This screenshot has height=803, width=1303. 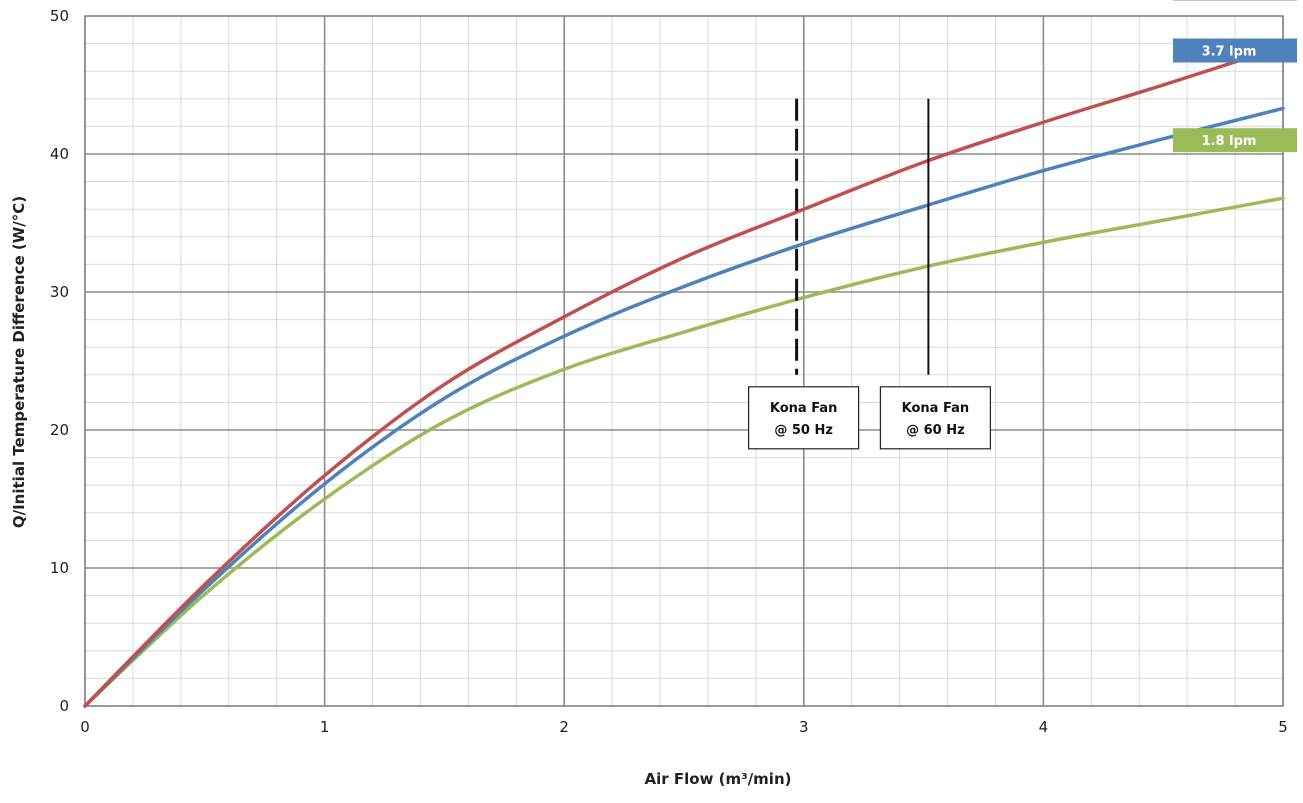 I want to click on x-tick-label: 2, so click(x=564, y=727).